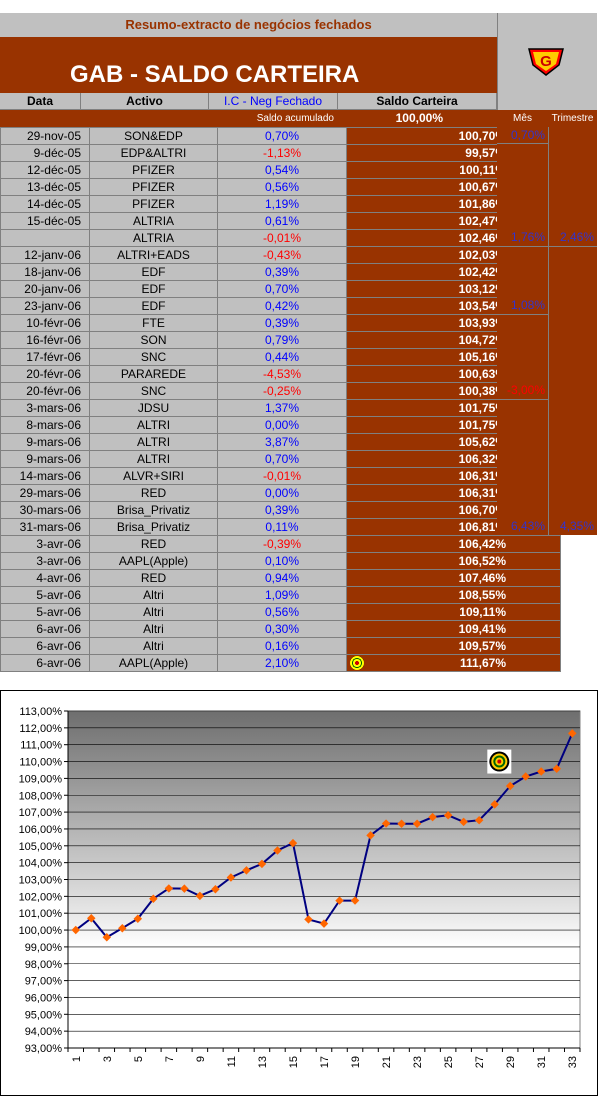  What do you see at coordinates (41, 779) in the screenshot?
I see `y-tick-label: 109,00%` at bounding box center [41, 779].